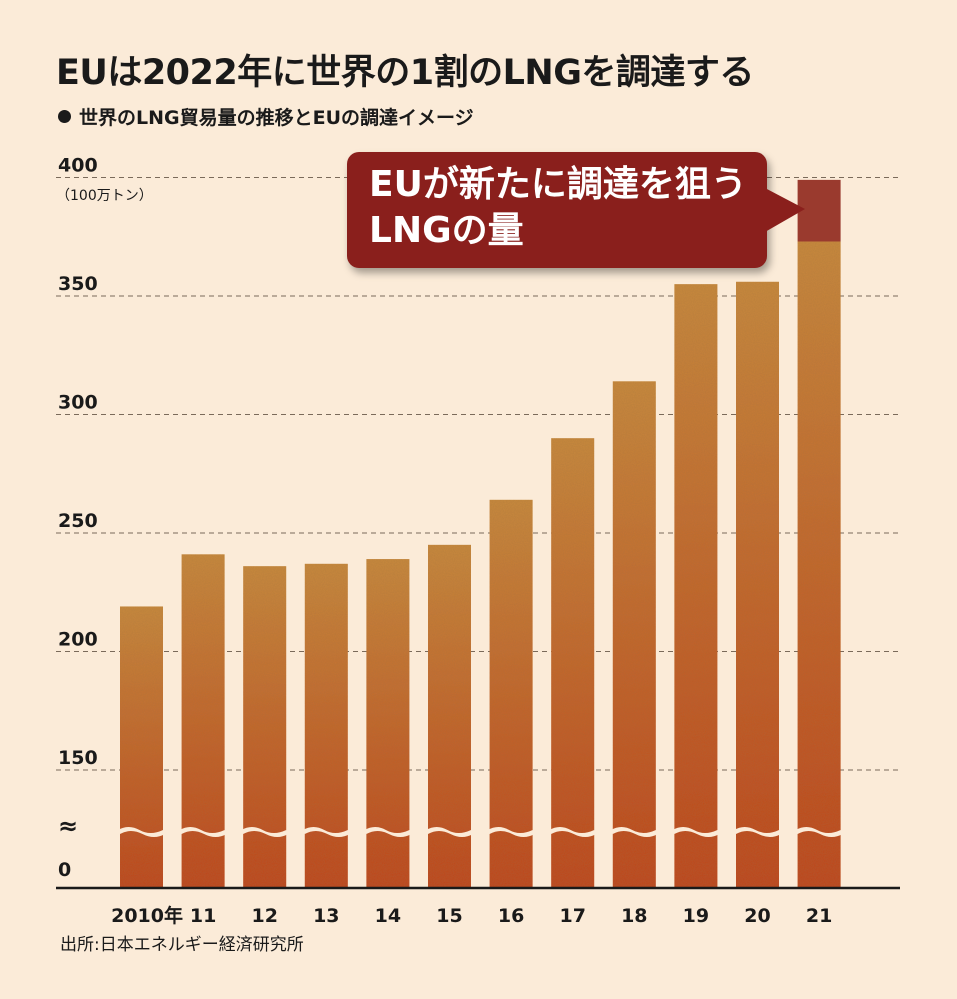  Describe the element at coordinates (405, 73) in the screenshot. I see `chart-title: EUは2022年に世界の1割のLNGを調達する` at that location.